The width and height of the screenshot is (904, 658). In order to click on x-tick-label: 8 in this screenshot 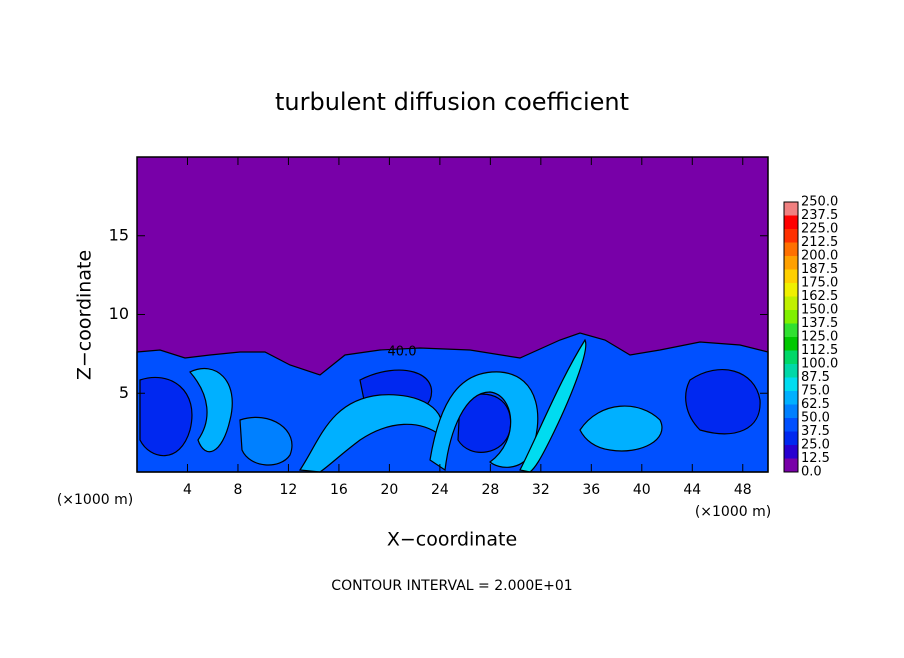, I will do `click(237, 490)`.